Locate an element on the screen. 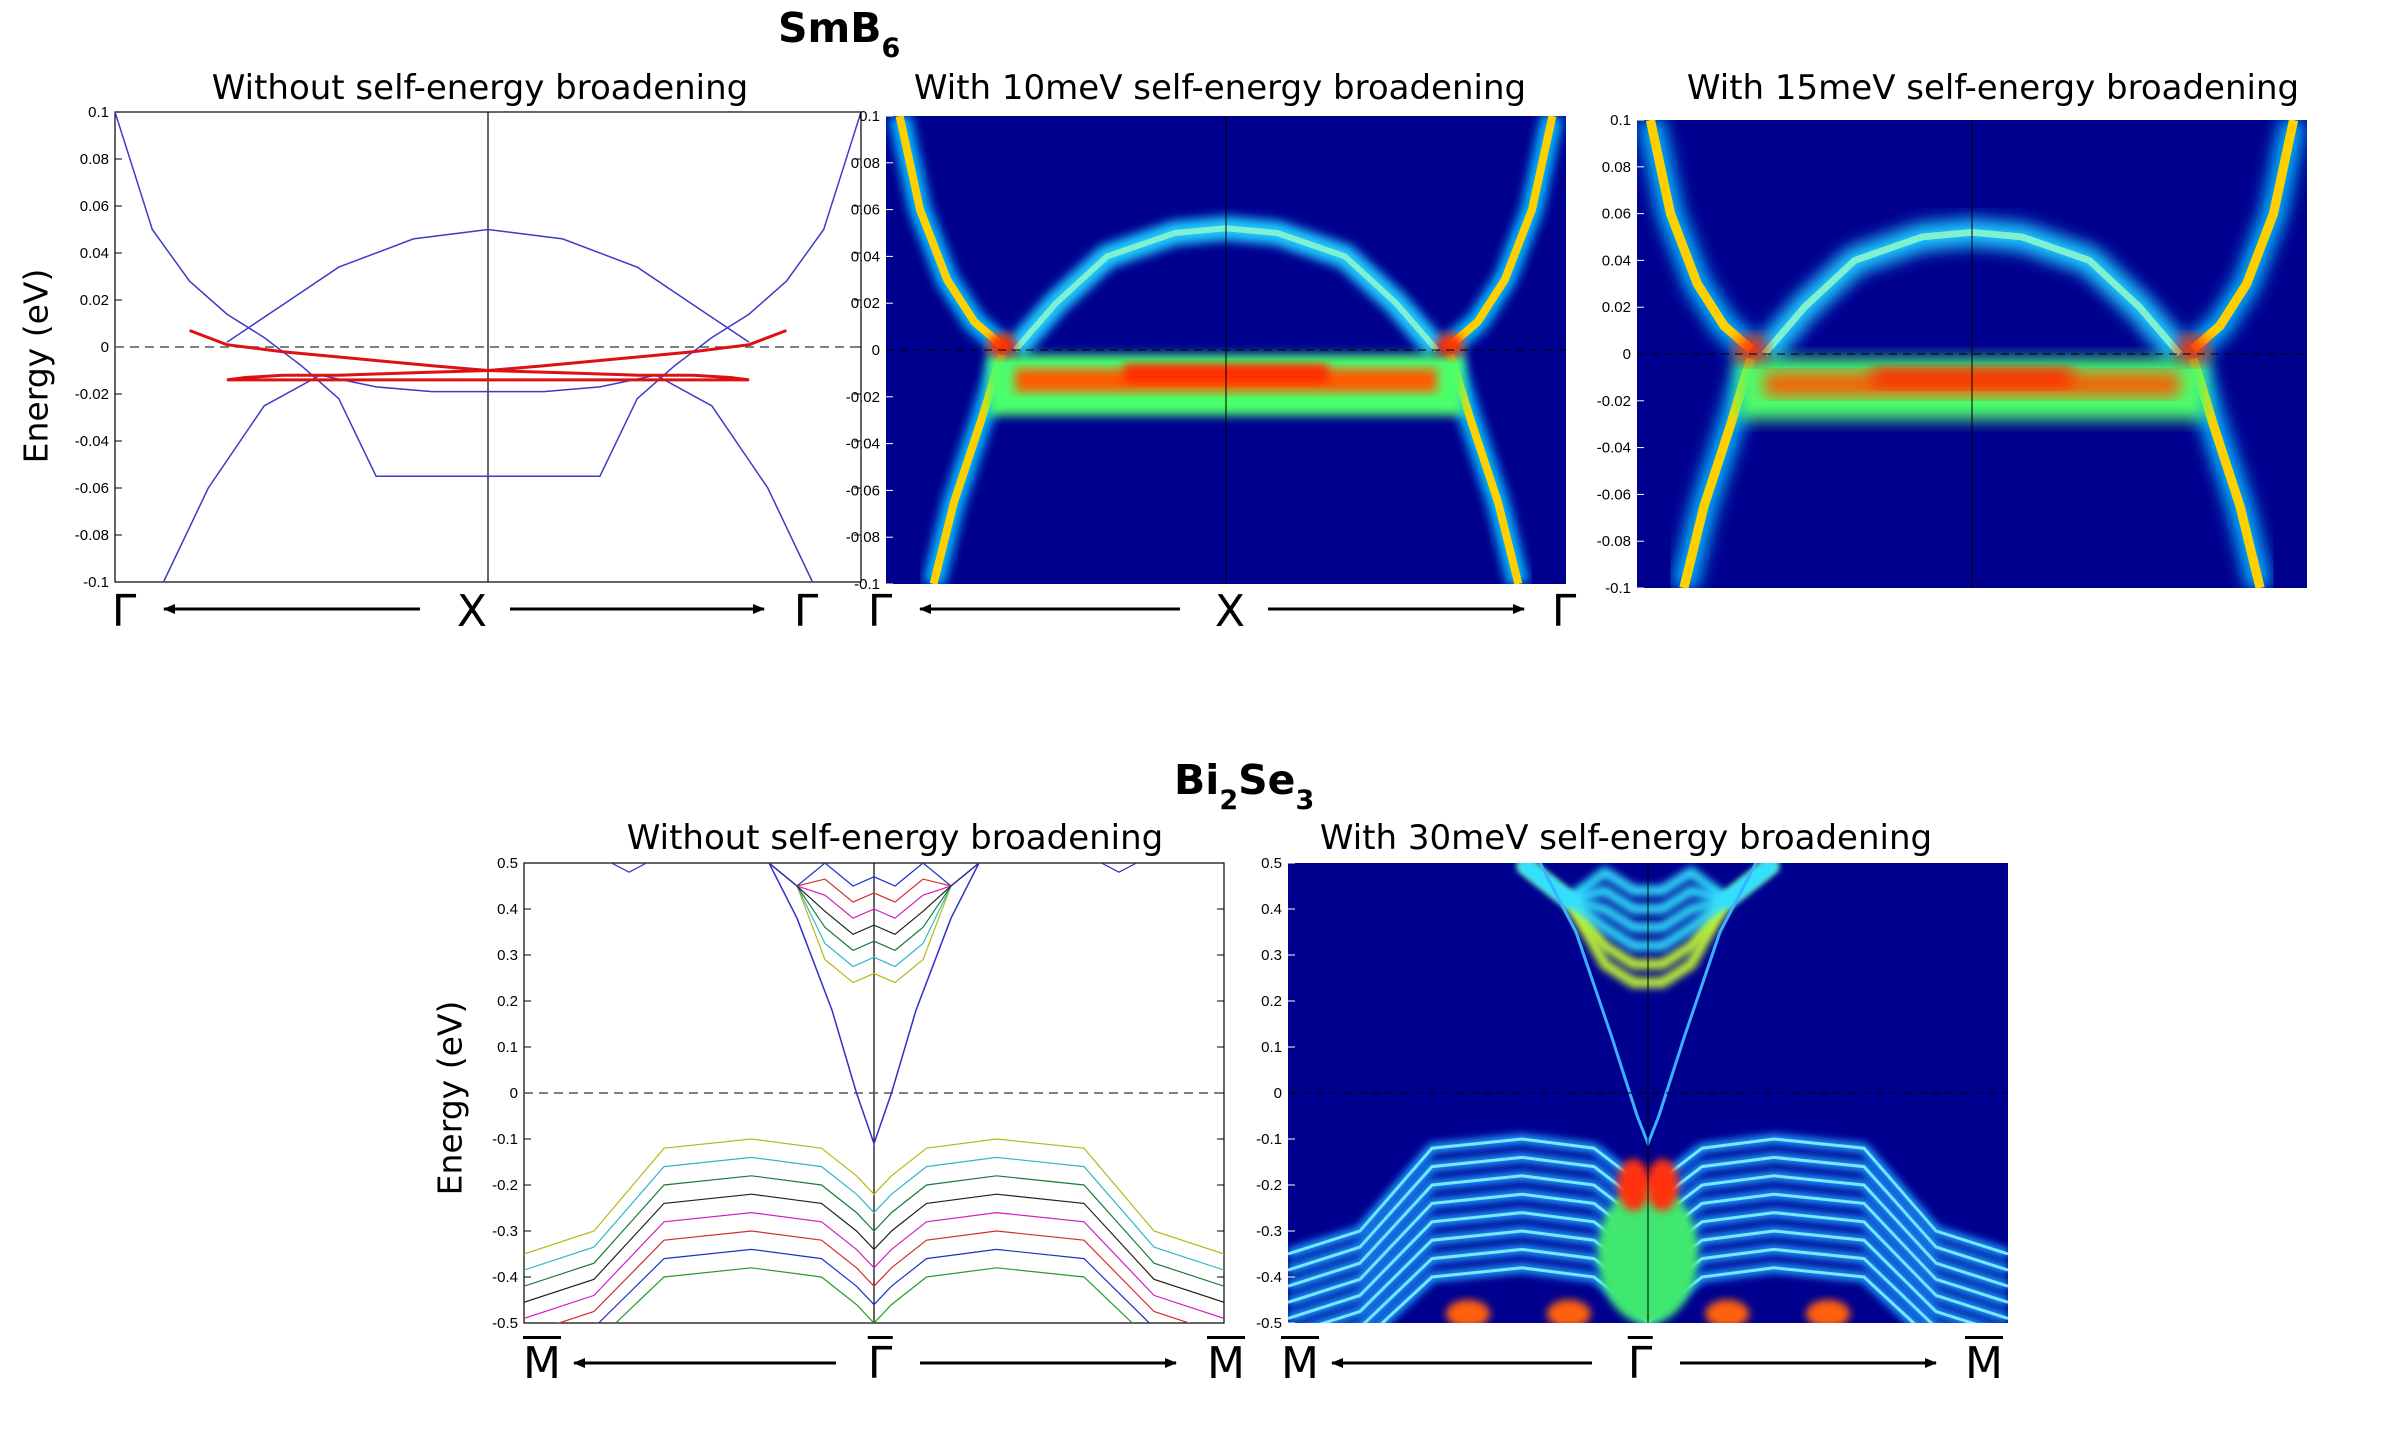 The image size is (2400, 1440). smb6-title-sub: 6 is located at coordinates (891, 49).